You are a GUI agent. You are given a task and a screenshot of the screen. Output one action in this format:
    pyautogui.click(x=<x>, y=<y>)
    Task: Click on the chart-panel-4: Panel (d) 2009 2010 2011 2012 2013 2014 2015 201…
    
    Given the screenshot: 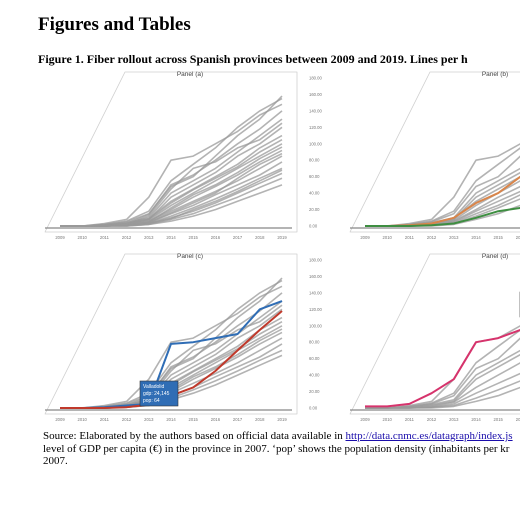 What is the action you would take?
    pyautogui.click(x=434, y=337)
    